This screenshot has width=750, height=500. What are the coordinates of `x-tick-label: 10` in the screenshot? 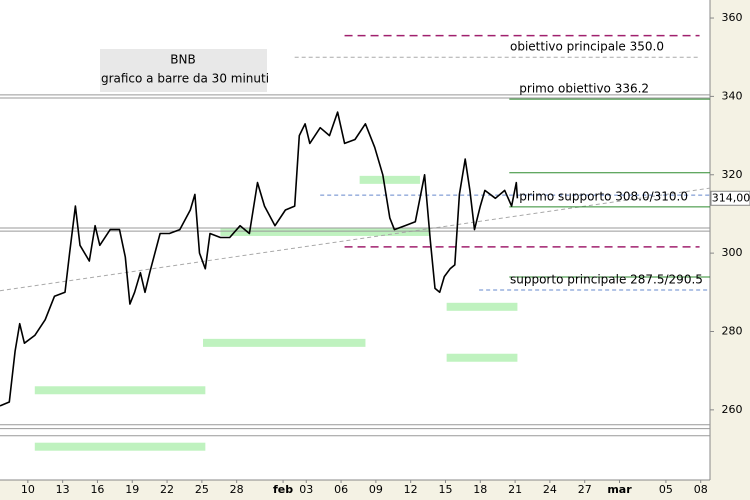 It's located at (28, 489).